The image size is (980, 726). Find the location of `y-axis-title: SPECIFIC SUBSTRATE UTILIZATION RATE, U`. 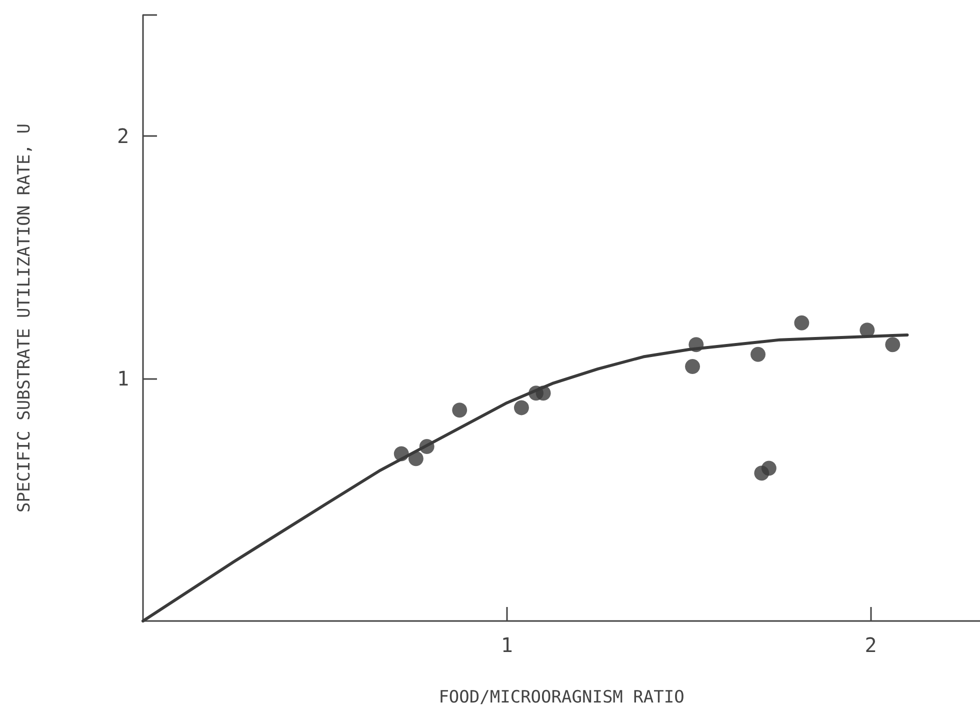

y-axis-title: SPECIFIC SUBSTRATE UTILIZATION RATE, U is located at coordinates (24, 318).